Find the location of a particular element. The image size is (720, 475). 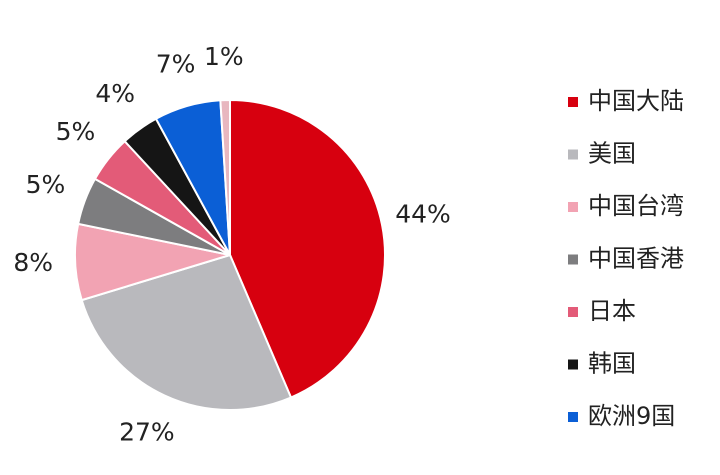

legend-label: 日本 is located at coordinates (612, 311).